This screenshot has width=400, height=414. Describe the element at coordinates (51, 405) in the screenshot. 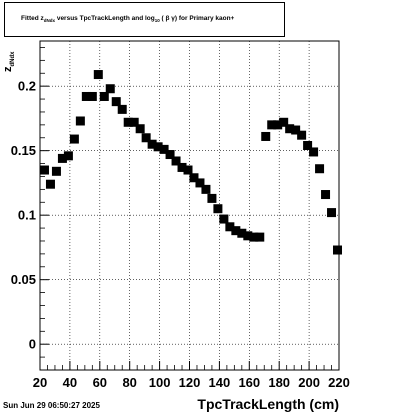

I see `timestamp: Sun Jun 29 06:50:27 2025` at that location.